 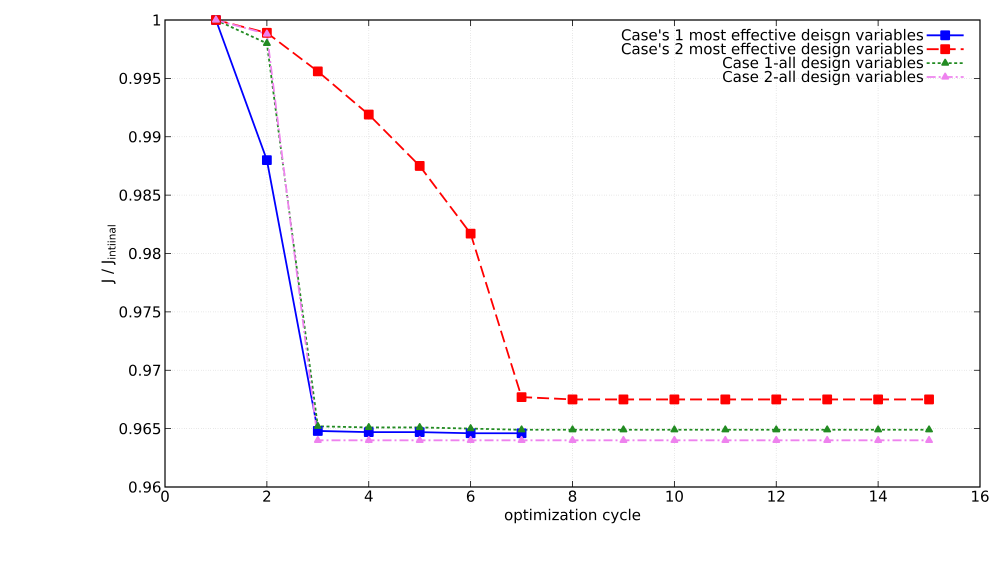 I want to click on legend-label: Case 2-all design variables, so click(x=823, y=78).